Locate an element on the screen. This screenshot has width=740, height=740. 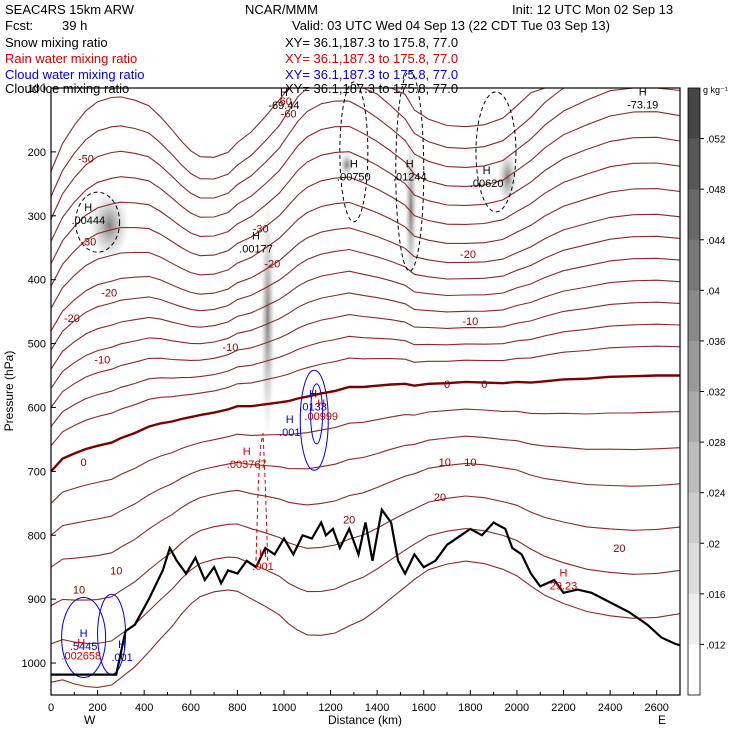
isotherm-label: -60 is located at coordinates (289, 115).